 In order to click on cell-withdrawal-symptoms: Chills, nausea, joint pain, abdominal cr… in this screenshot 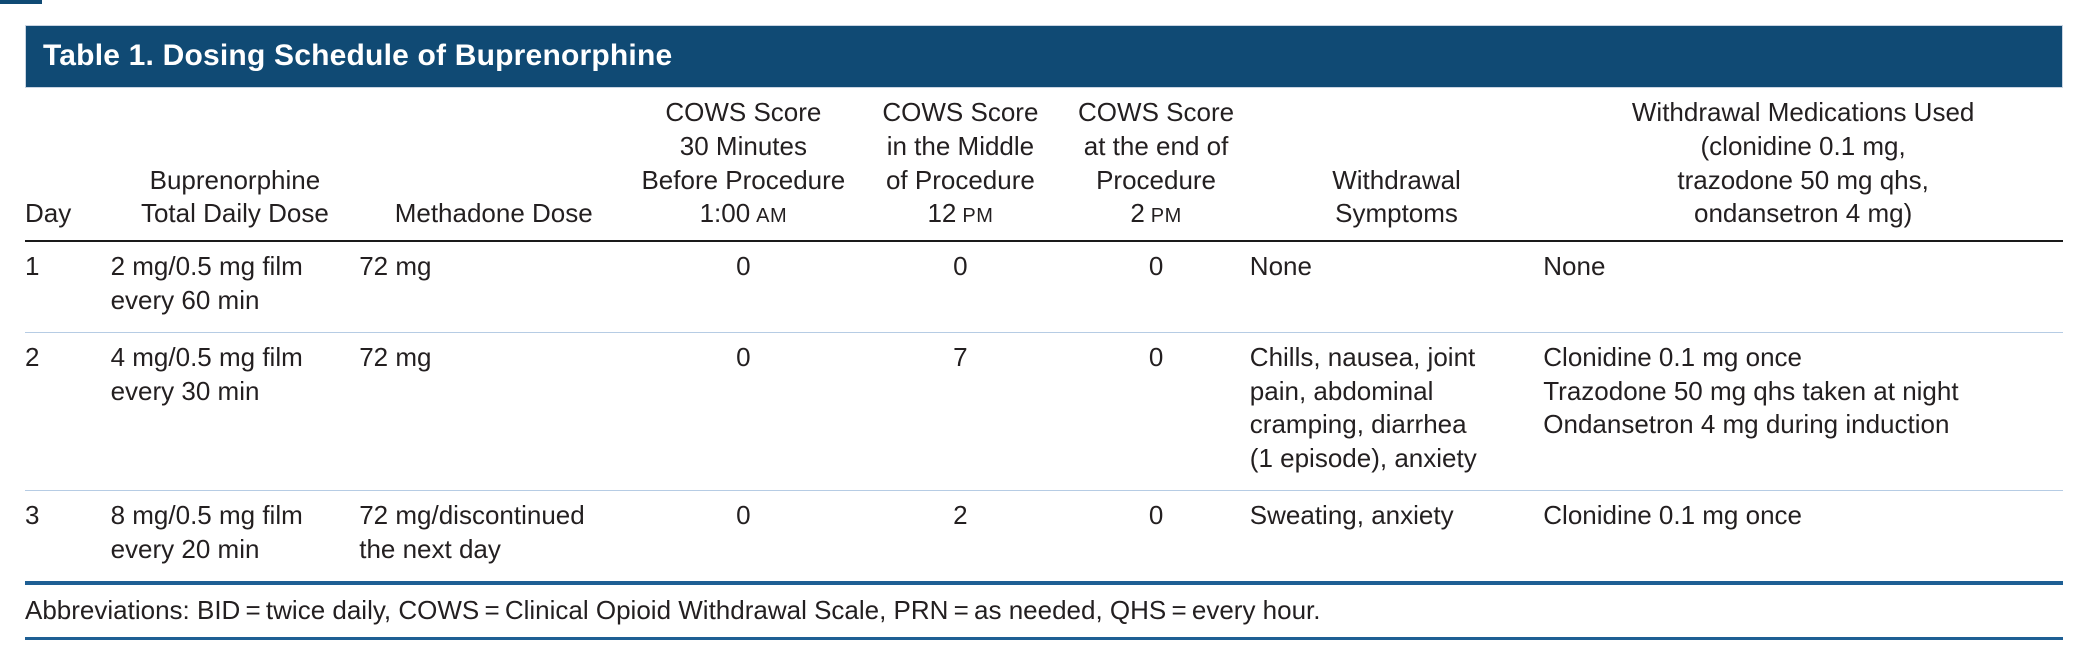, I will do `click(1396, 411)`.